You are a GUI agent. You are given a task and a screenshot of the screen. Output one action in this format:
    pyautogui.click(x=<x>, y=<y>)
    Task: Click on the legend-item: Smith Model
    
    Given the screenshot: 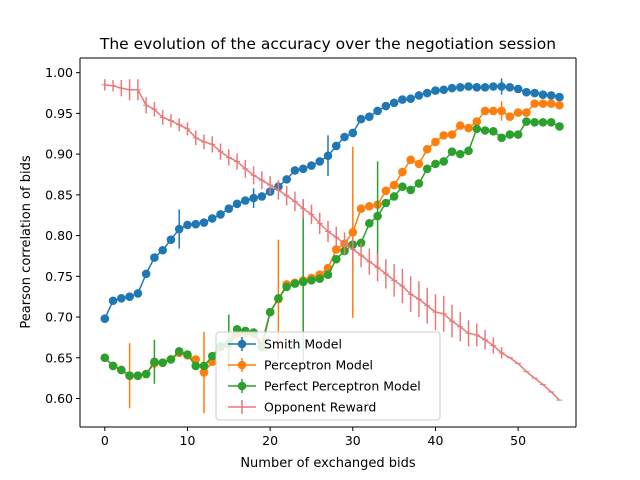 What is the action you would take?
    pyautogui.click(x=285, y=344)
    